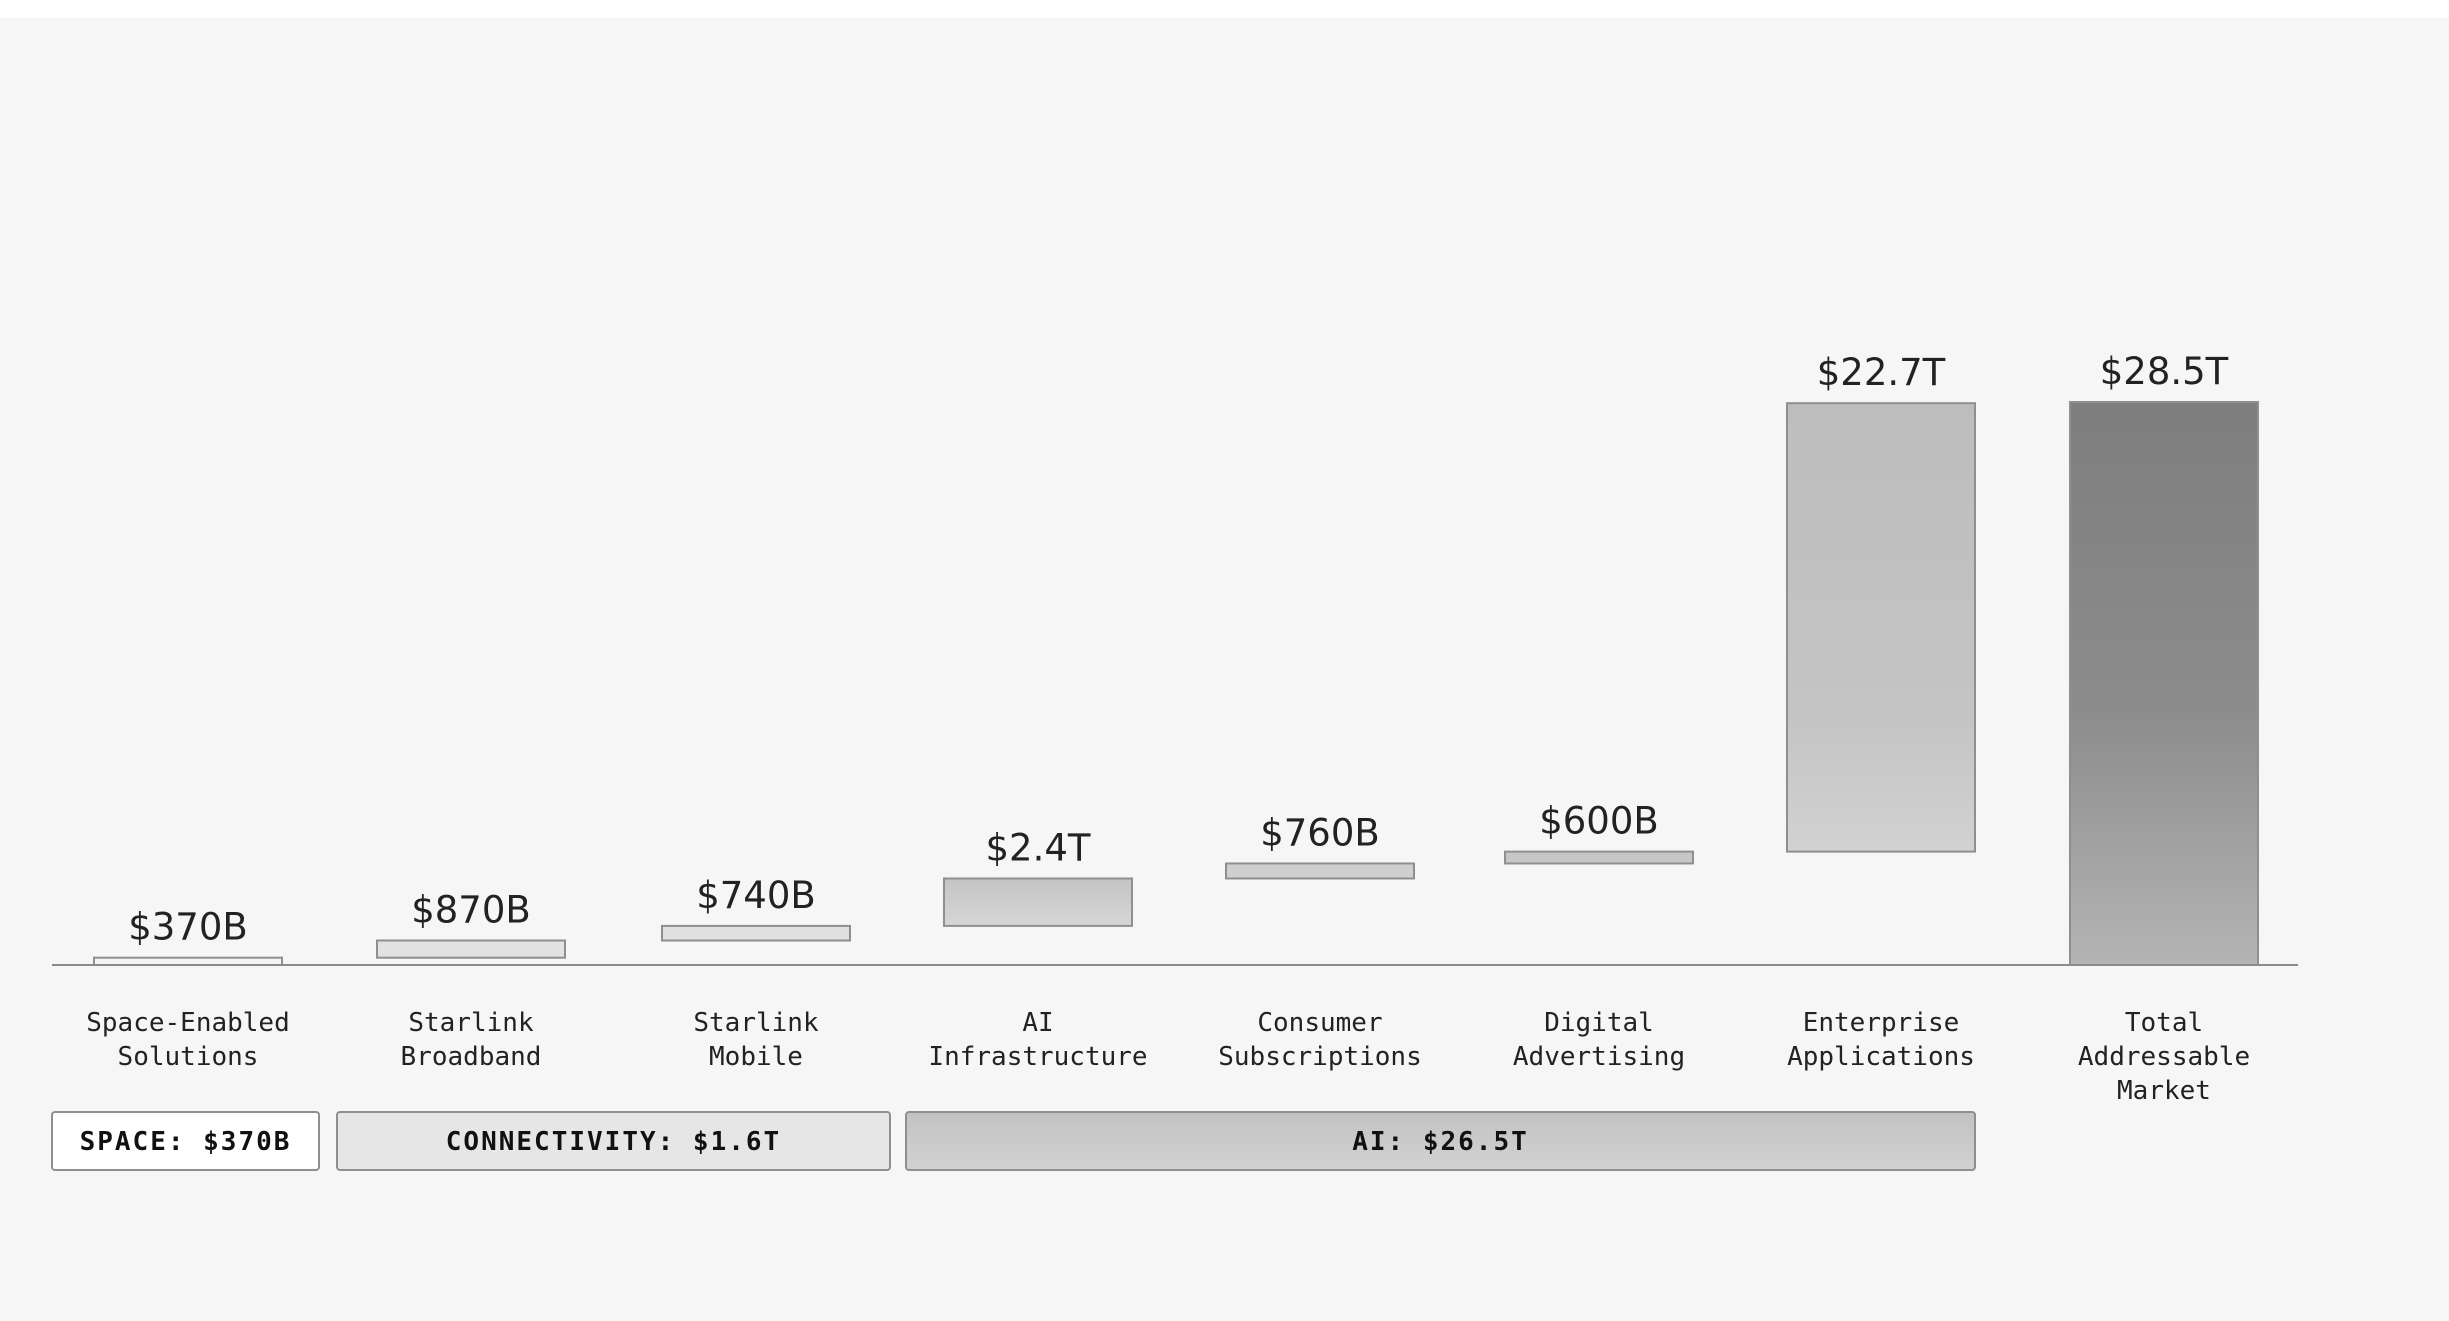 This screenshot has width=2449, height=1321. Describe the element at coordinates (188, 961) in the screenshot. I see `bar-space-enabled-solutions` at that location.